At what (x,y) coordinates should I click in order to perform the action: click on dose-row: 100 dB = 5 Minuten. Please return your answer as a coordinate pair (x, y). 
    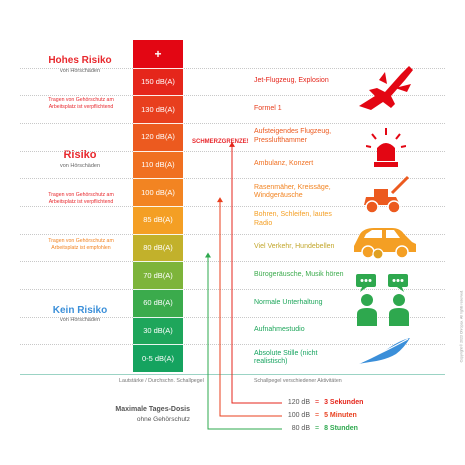
    Looking at the image, I should click on (324, 415).